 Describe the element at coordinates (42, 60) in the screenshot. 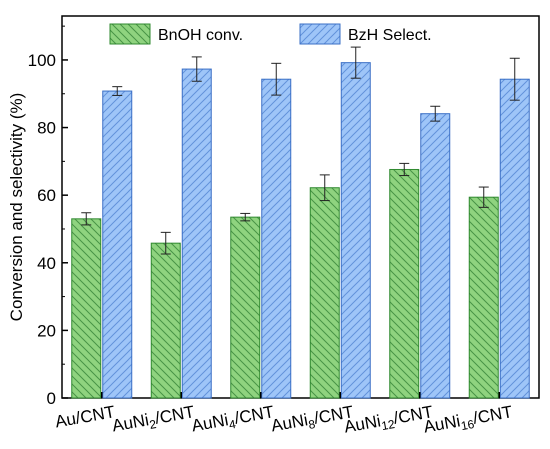

I see `y-tick-label: 100` at that location.